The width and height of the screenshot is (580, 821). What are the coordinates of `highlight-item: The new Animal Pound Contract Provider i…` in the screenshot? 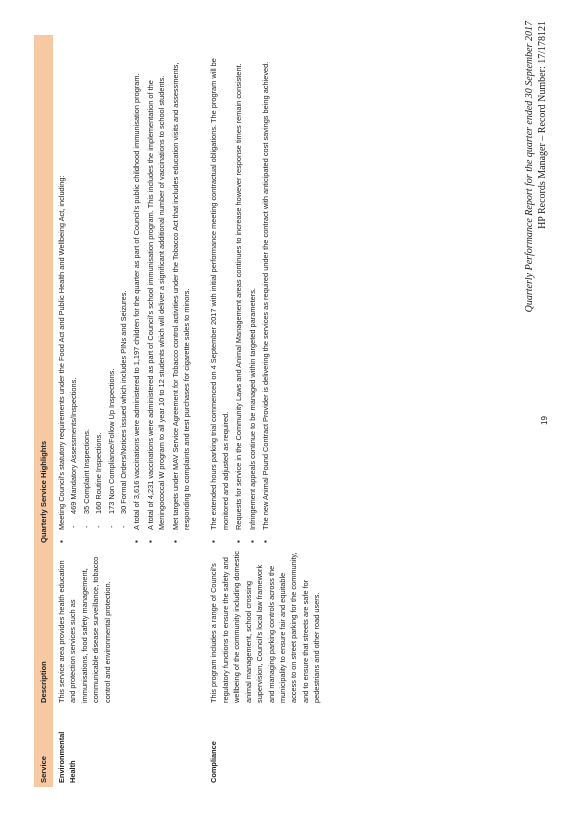 It's located at (265, 291).